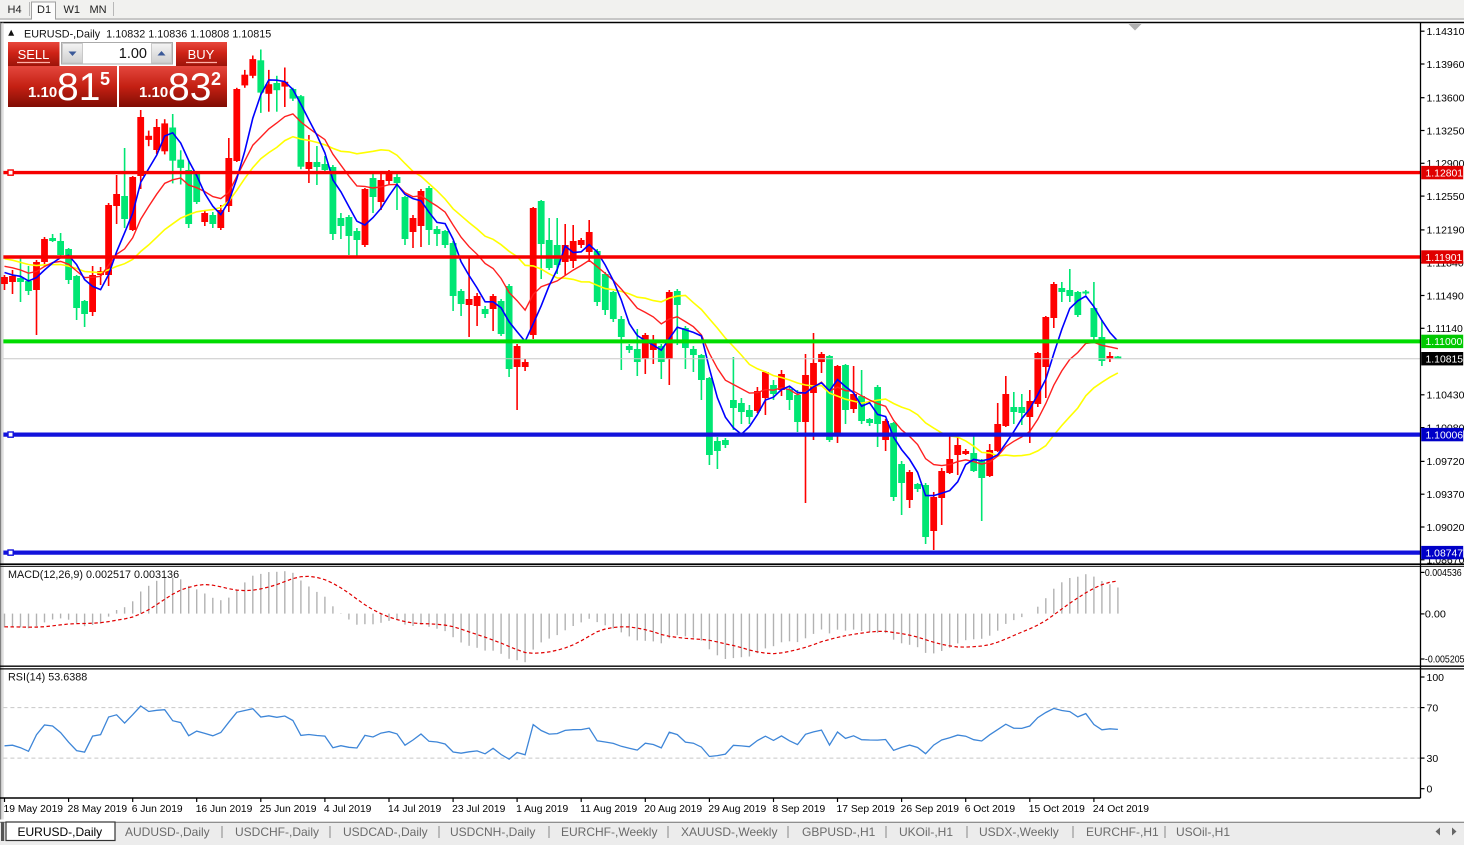 The height and width of the screenshot is (845, 1464). I want to click on svg-text: 15 Oct 2019, so click(1057, 809).